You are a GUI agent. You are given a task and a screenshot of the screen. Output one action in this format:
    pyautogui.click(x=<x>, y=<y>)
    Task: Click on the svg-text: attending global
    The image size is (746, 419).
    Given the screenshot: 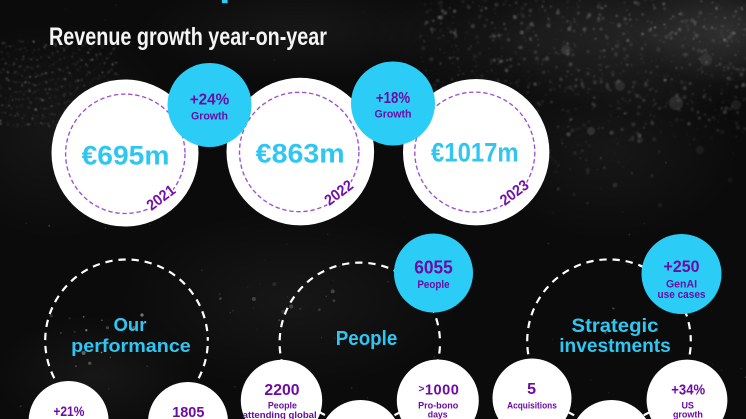 What is the action you would take?
    pyautogui.click(x=280, y=414)
    